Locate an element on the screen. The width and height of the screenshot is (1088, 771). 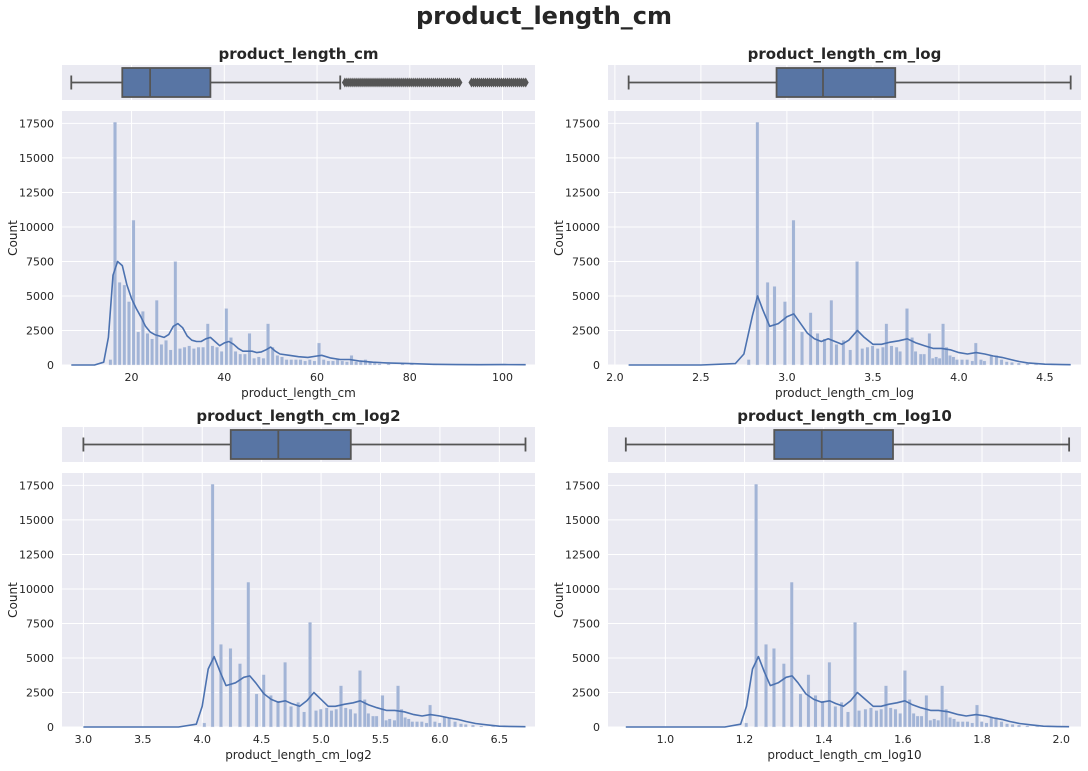
y-tick-label: 10000 is located at coordinates (36, 589).